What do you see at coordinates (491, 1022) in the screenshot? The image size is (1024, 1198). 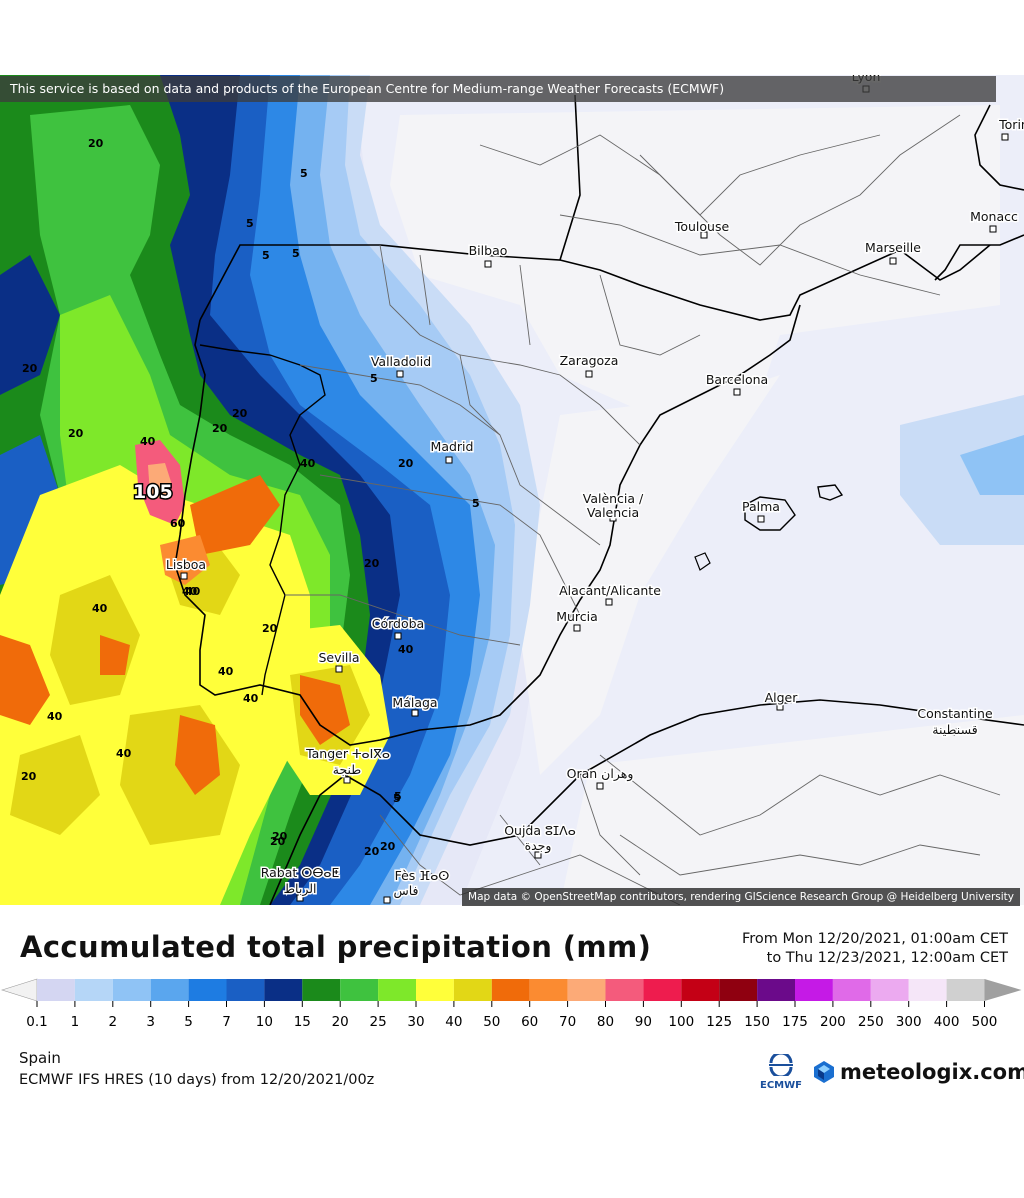 I see `legend-tick-label: 50` at bounding box center [491, 1022].